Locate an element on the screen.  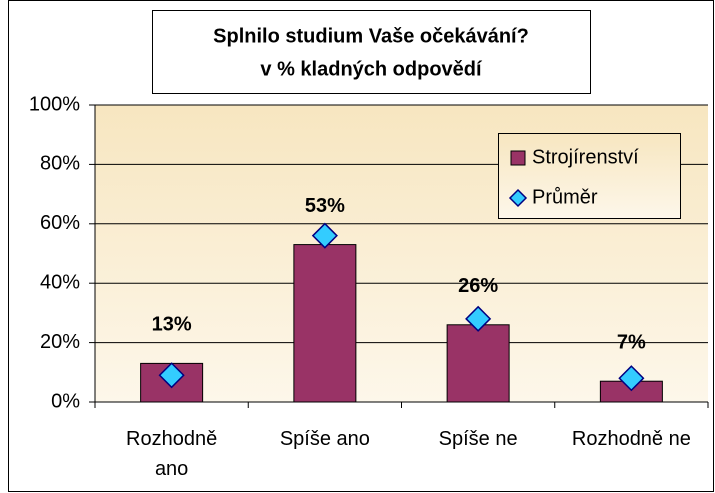
x-tick-label: Spíše ano is located at coordinates (324, 439).